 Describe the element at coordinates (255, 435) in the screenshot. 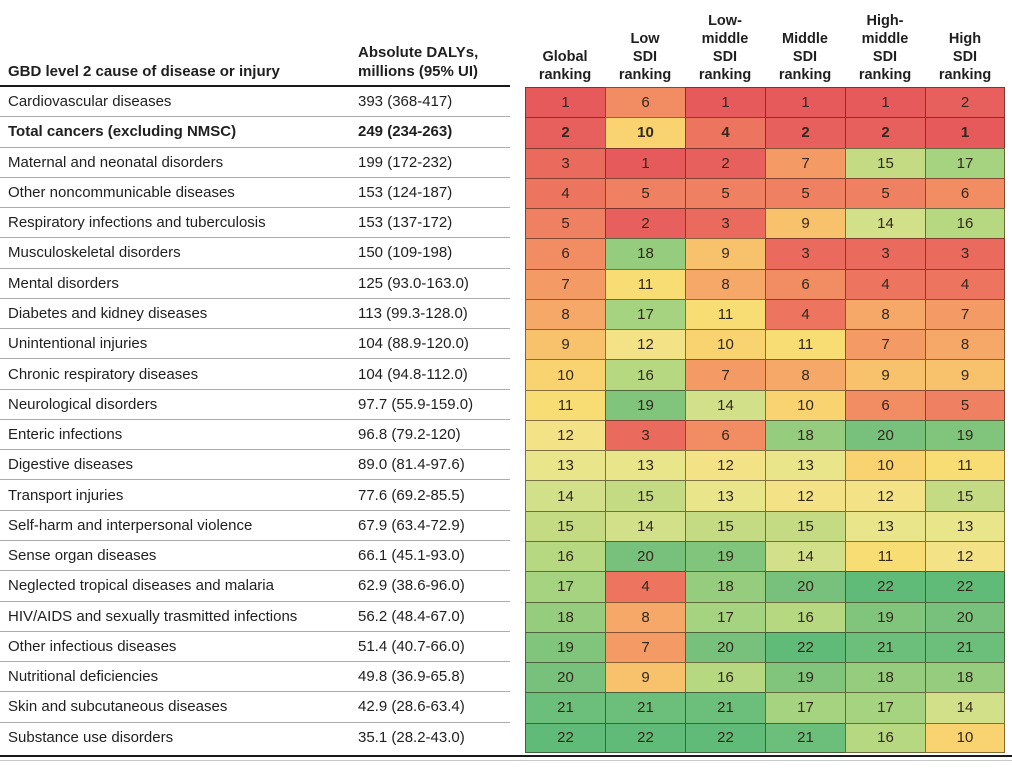

I see `table-row: Enteric infections 96.8 (79.2-120)` at that location.